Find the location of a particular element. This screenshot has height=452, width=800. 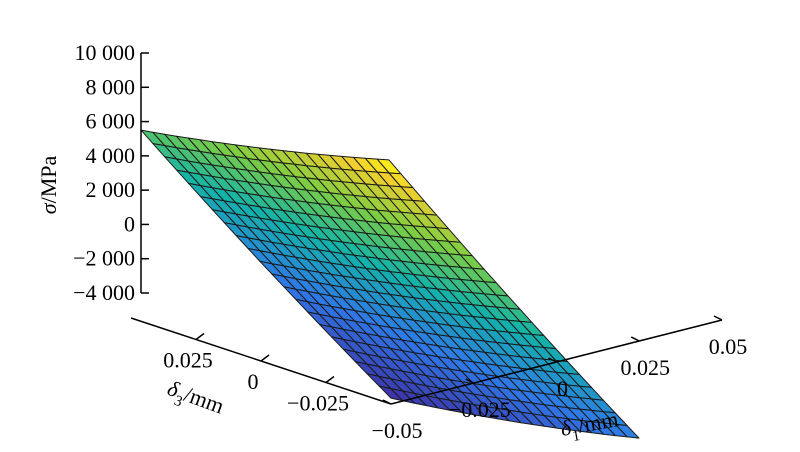

x-axis-tick-label: 0 is located at coordinates (562, 388).